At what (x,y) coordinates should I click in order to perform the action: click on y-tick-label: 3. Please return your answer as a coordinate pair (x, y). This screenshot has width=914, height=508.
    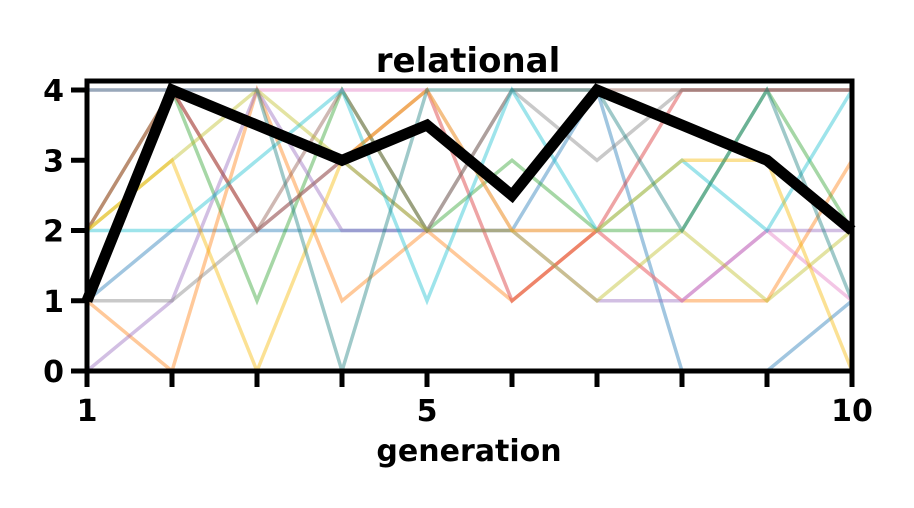
    Looking at the image, I should click on (53, 161).